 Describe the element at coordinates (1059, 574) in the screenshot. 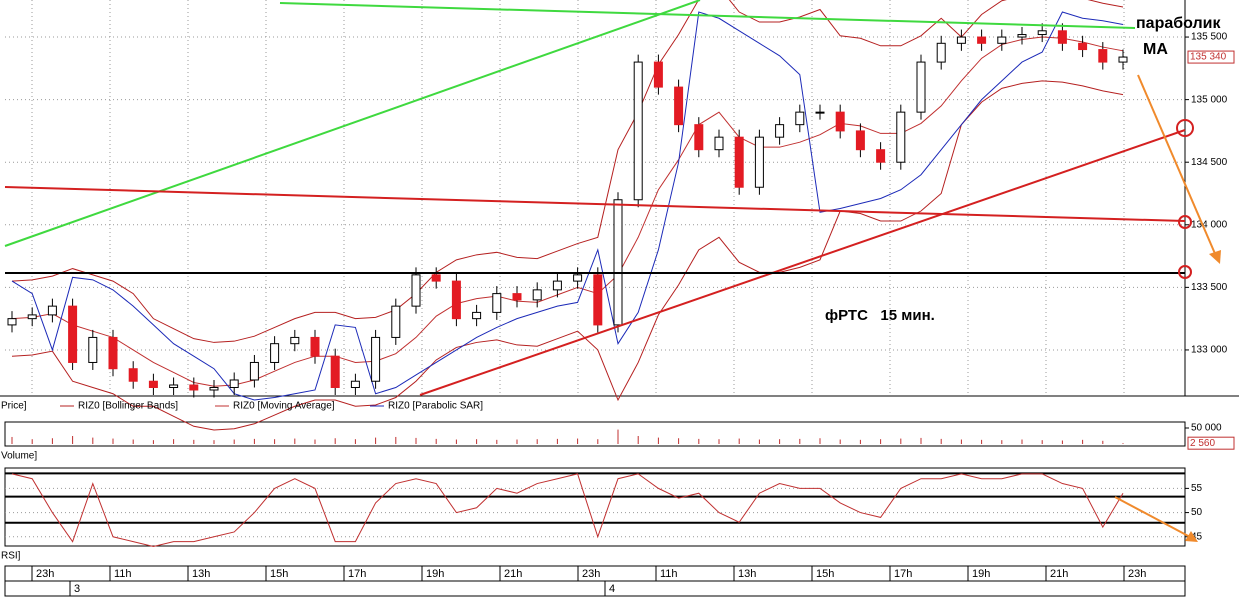

I see `time-label: 21h` at that location.